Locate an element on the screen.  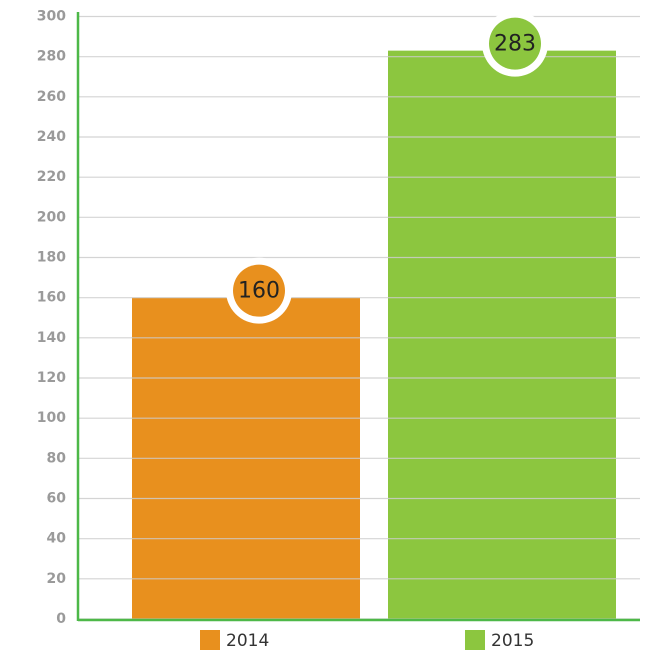
y-tick-label: 260 is located at coordinates (51, 97).